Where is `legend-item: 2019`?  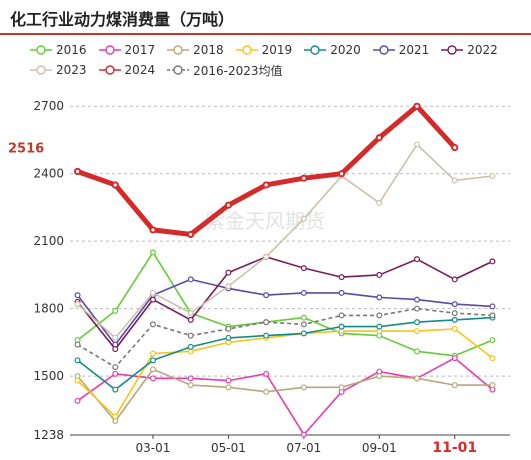 legend-item: 2019 is located at coordinates (263, 50).